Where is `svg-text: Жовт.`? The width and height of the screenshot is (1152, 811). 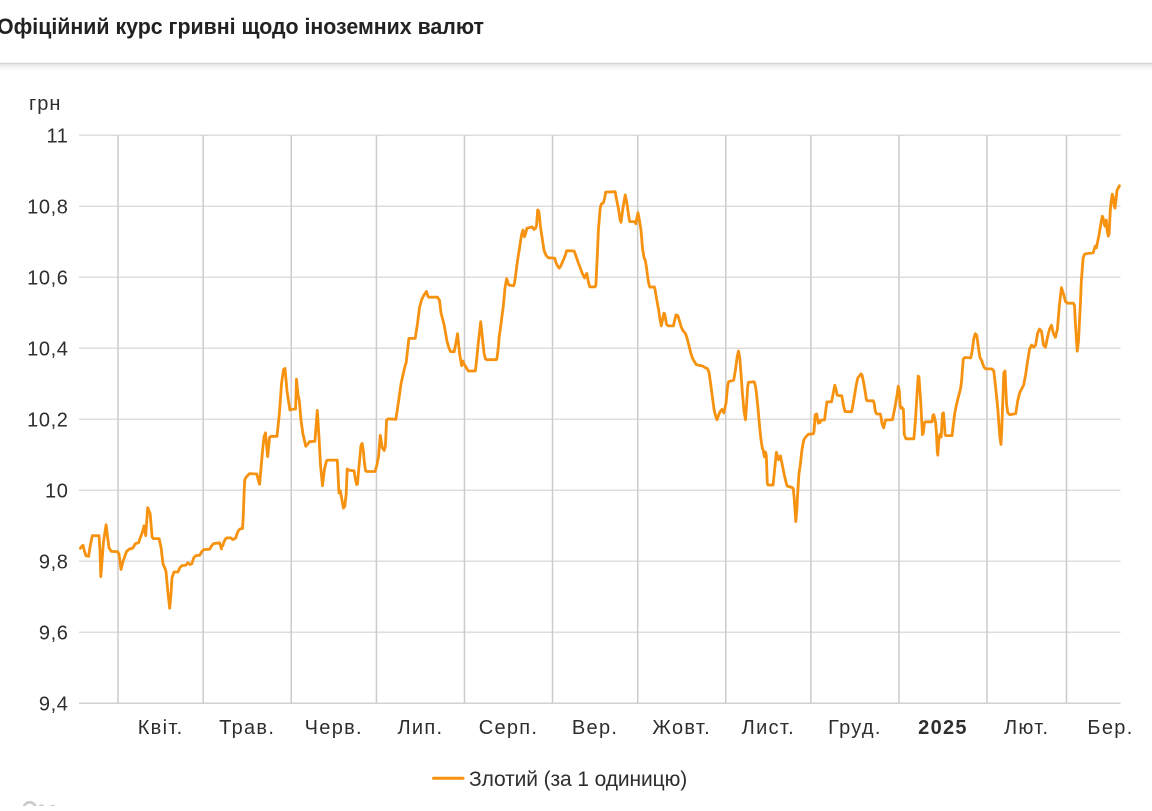 svg-text: Жовт. is located at coordinates (681, 728).